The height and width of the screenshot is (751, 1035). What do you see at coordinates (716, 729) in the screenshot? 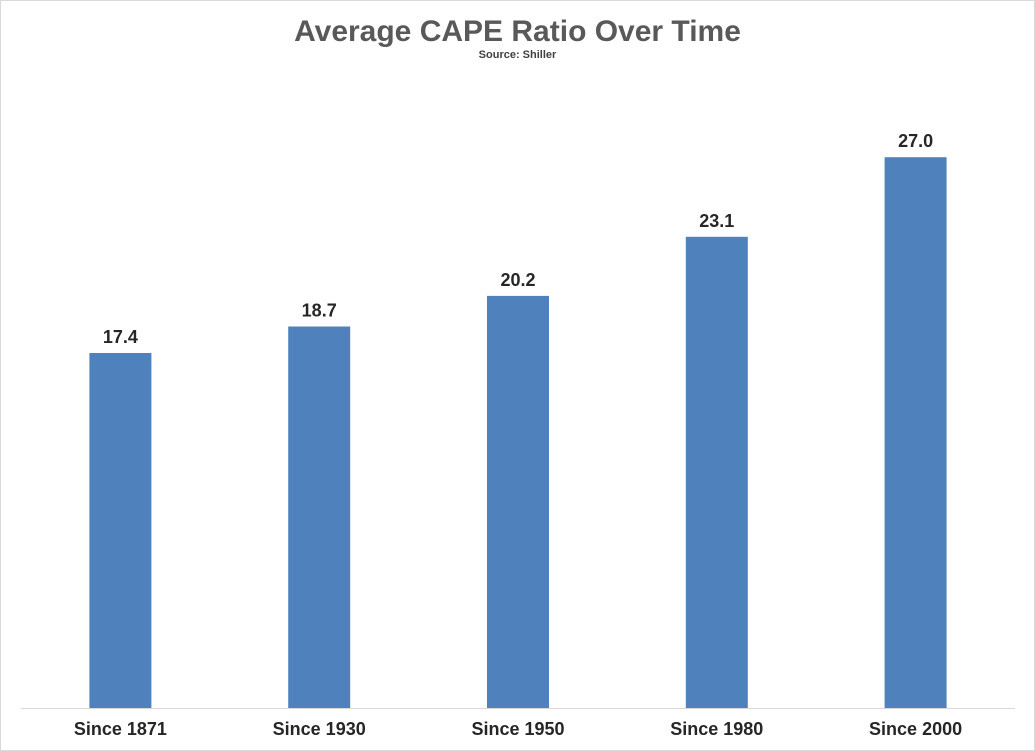
I see `x-tick-label: Since 1980` at bounding box center [716, 729].